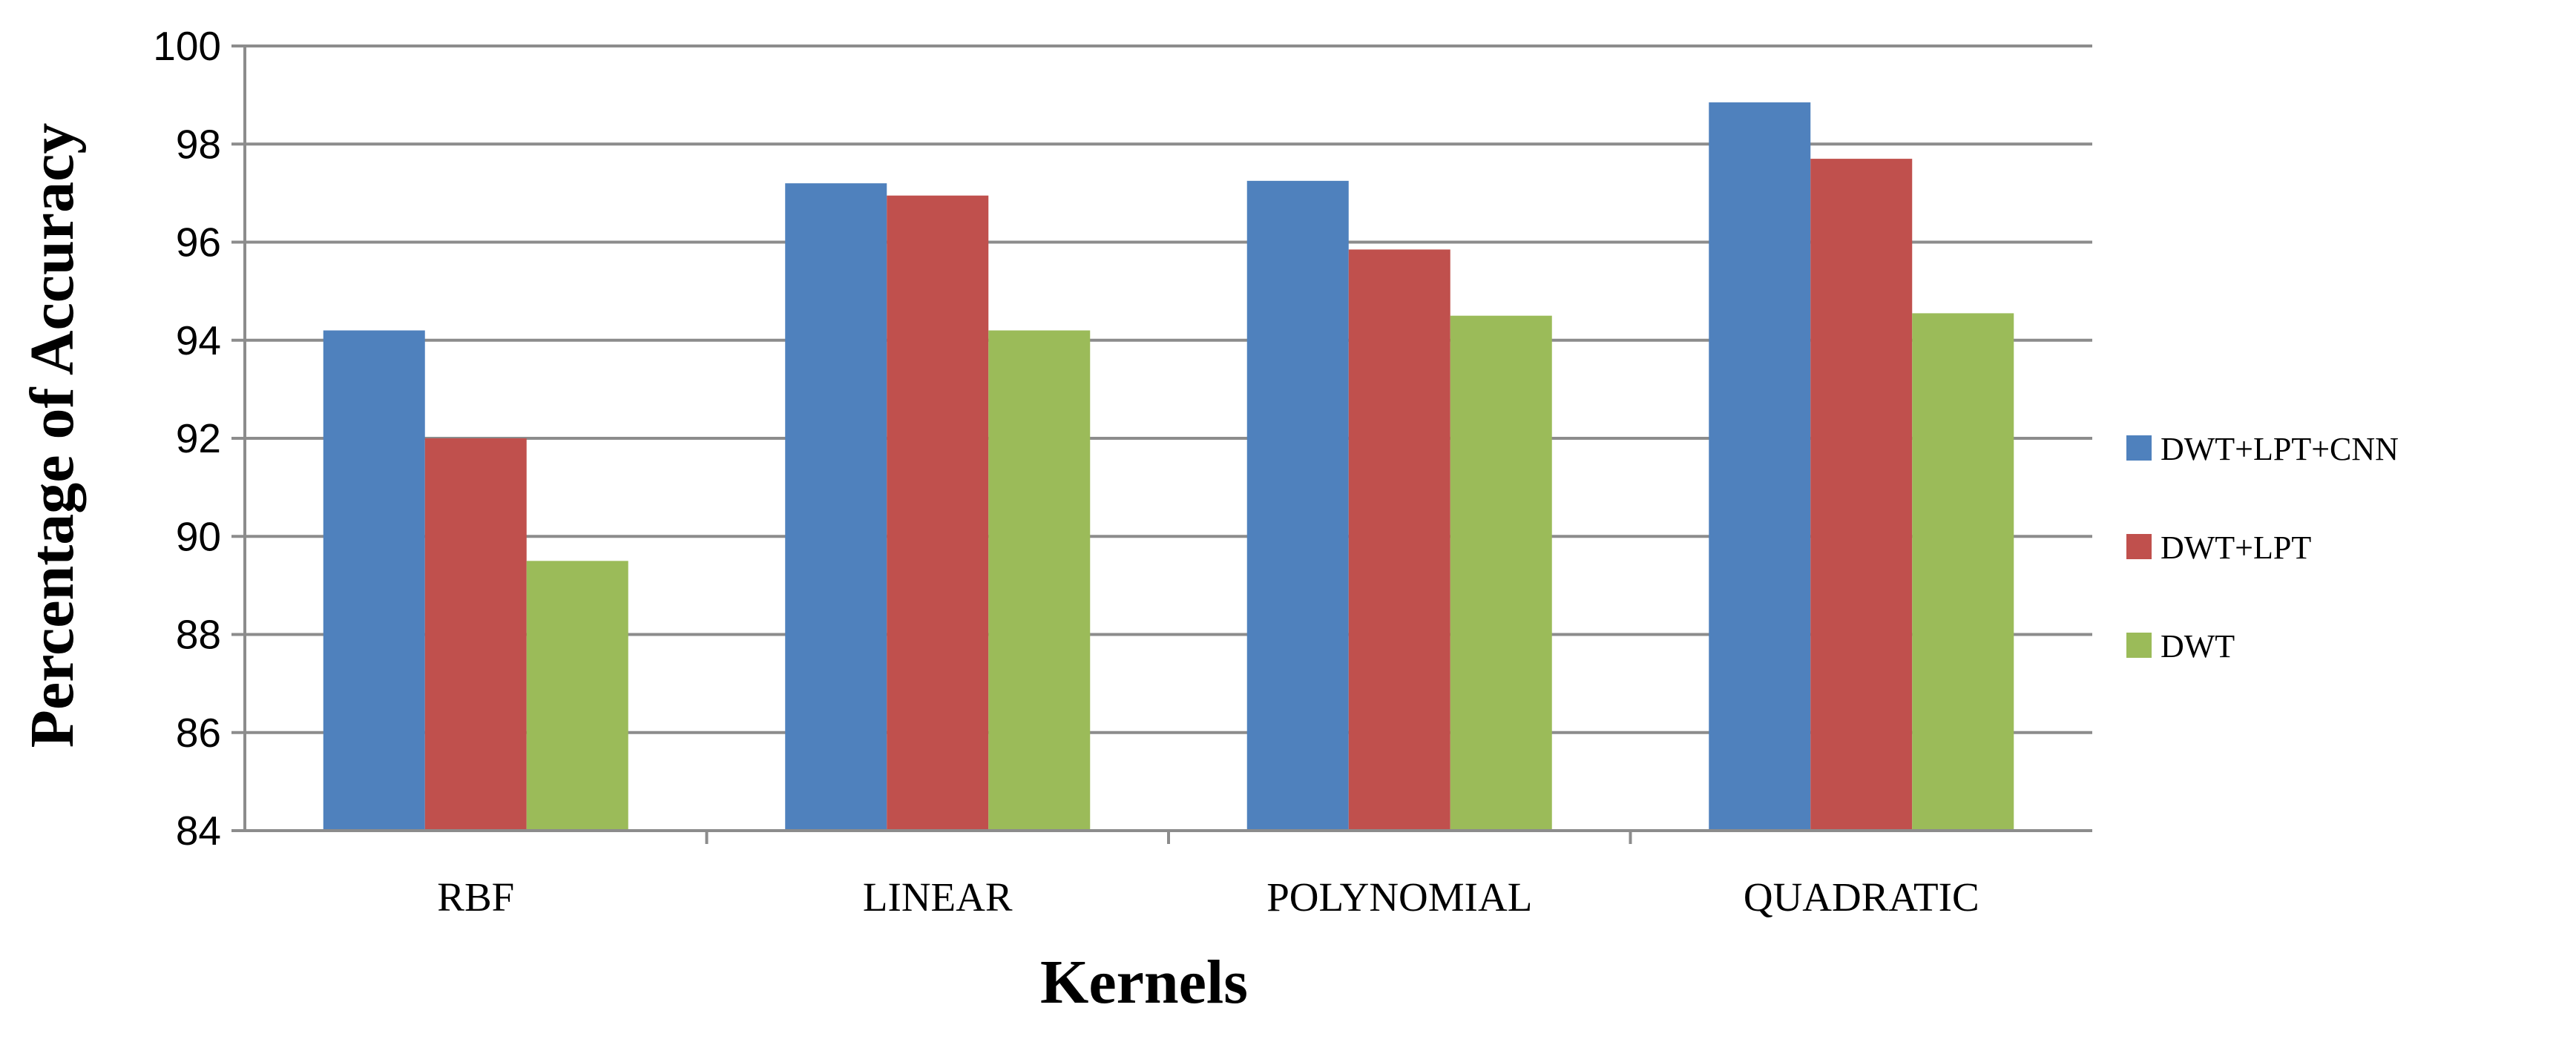 This screenshot has width=2576, height=1042. I want to click on y-tick-labels: 84 86 88 90 92 94 96 98 100, so click(187, 439).